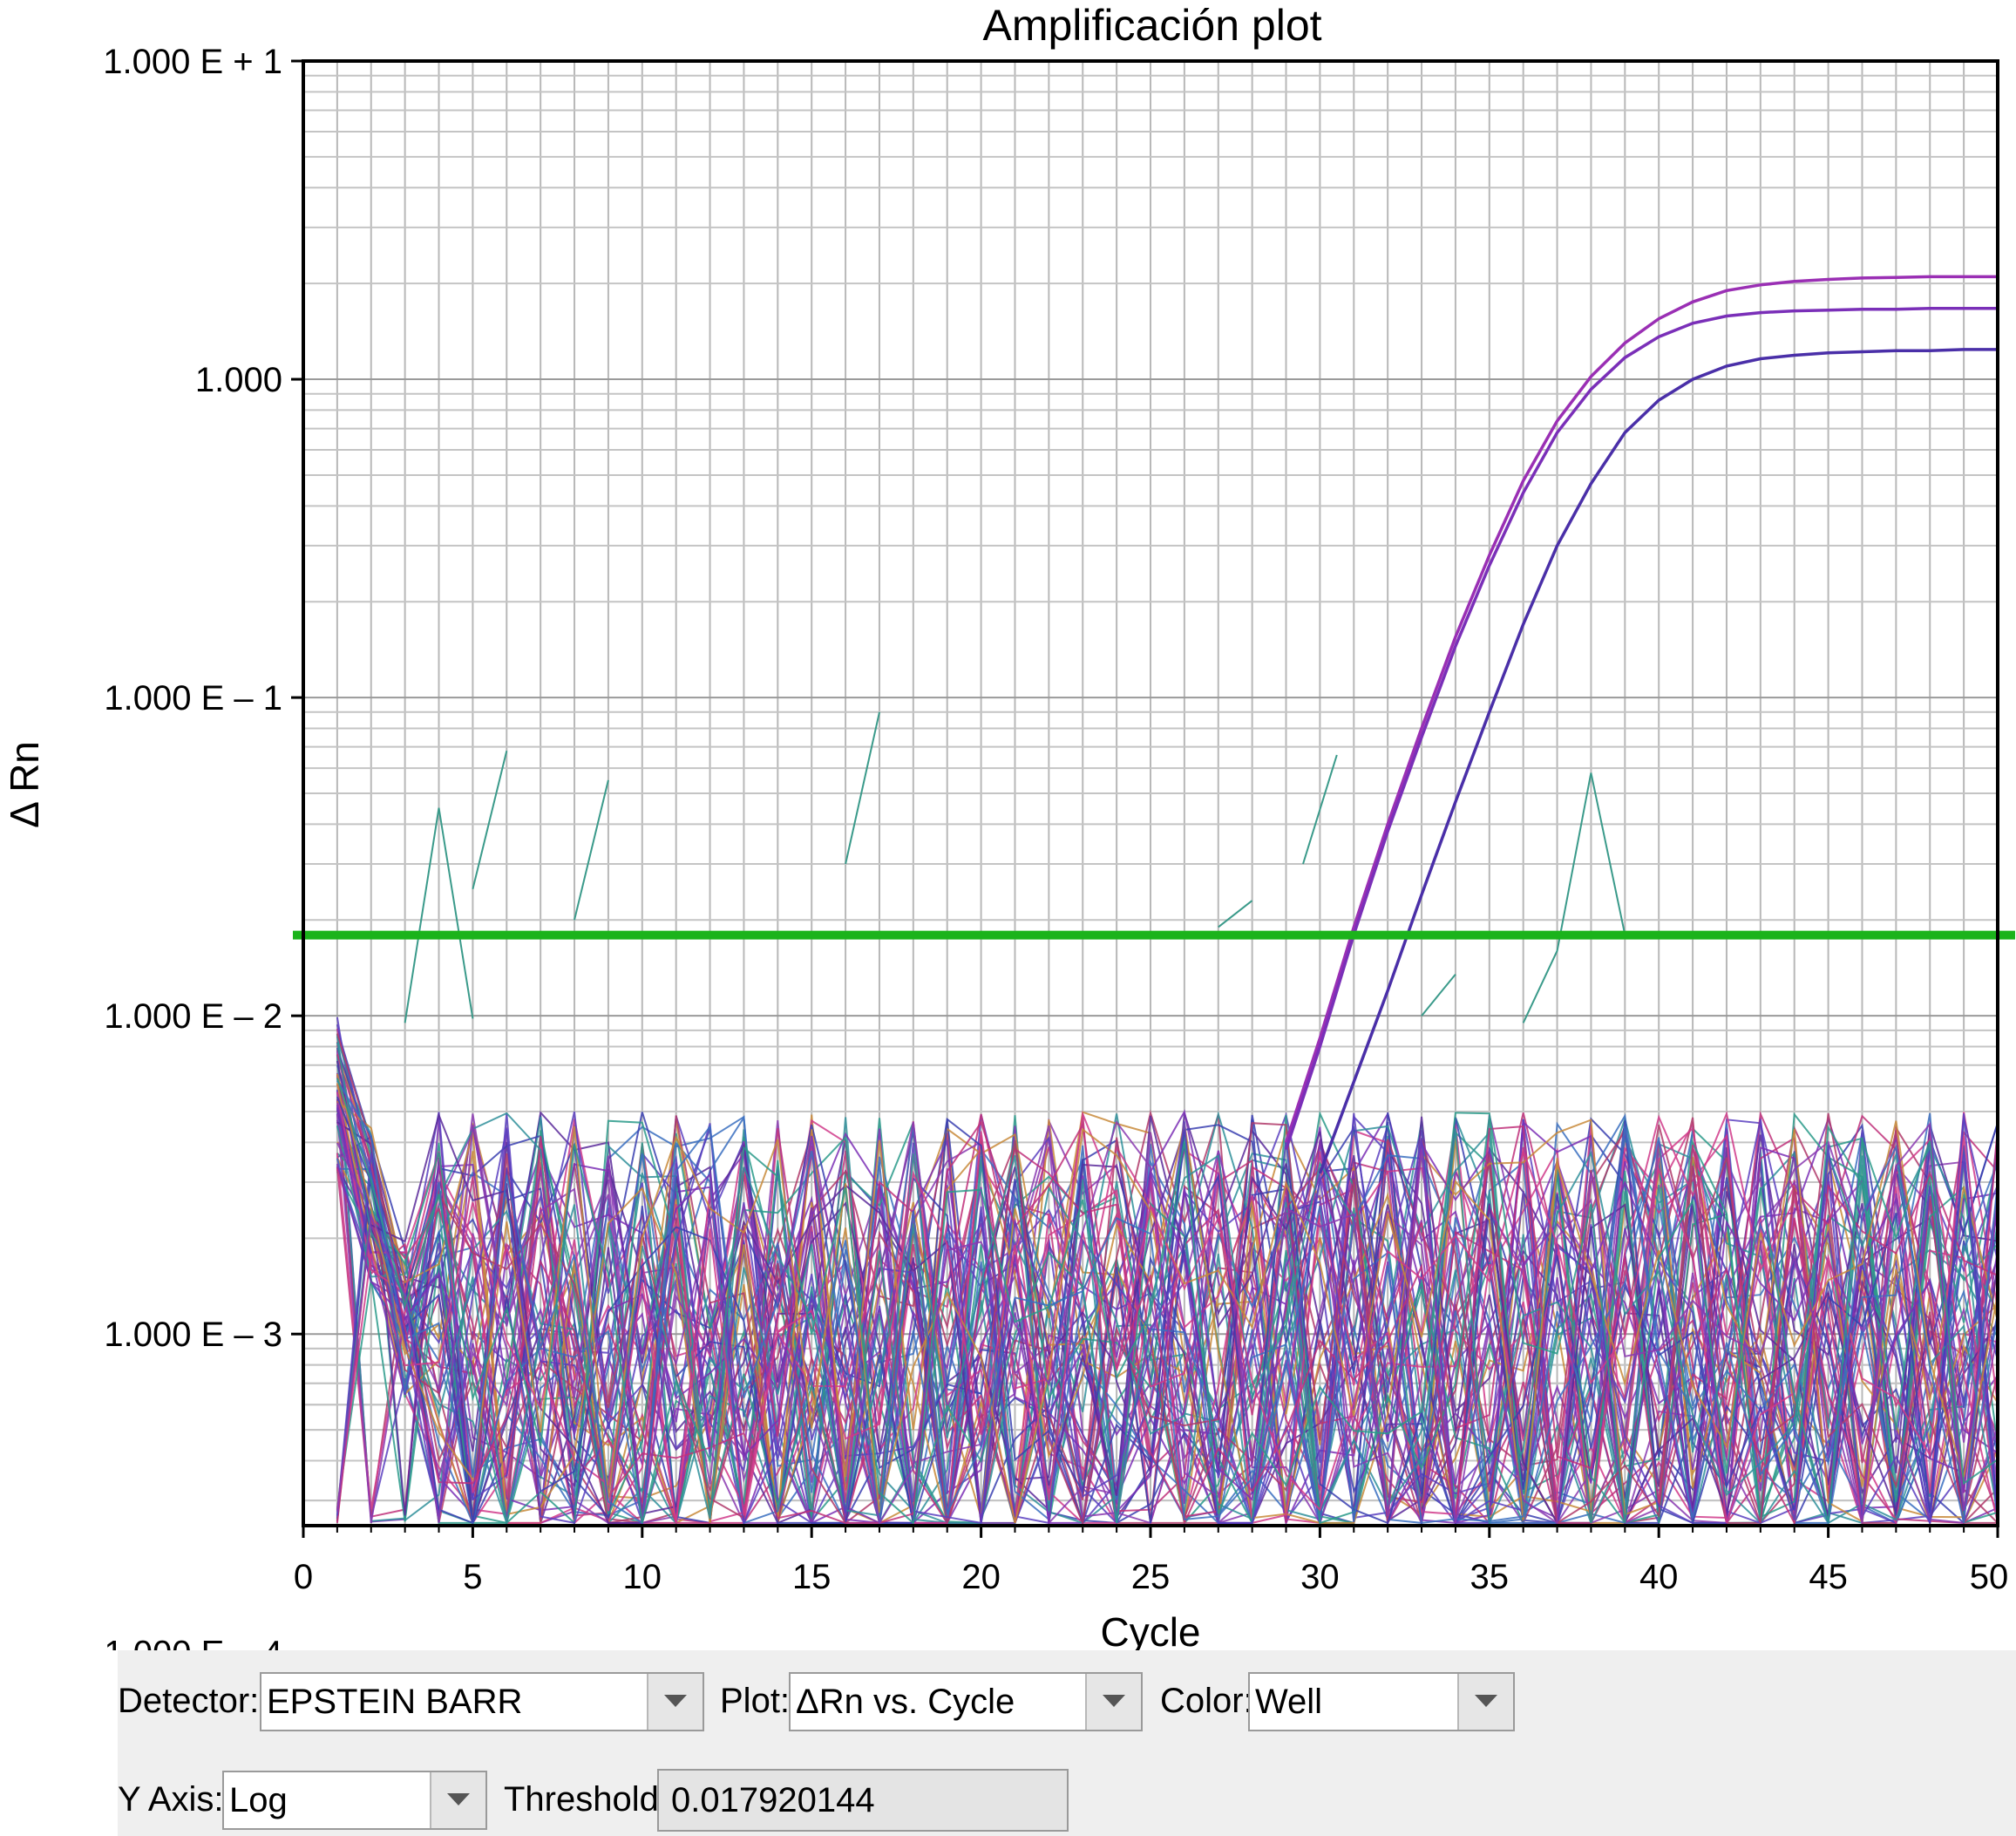 Image resolution: width=2016 pixels, height=1836 pixels. What do you see at coordinates (472, 1577) in the screenshot?
I see `x-tick-label: 5` at bounding box center [472, 1577].